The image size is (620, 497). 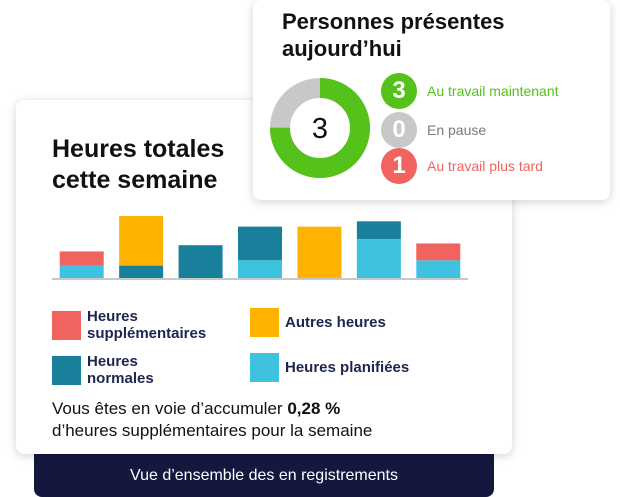 I want to click on status-count-badge: 1, so click(x=399, y=166).